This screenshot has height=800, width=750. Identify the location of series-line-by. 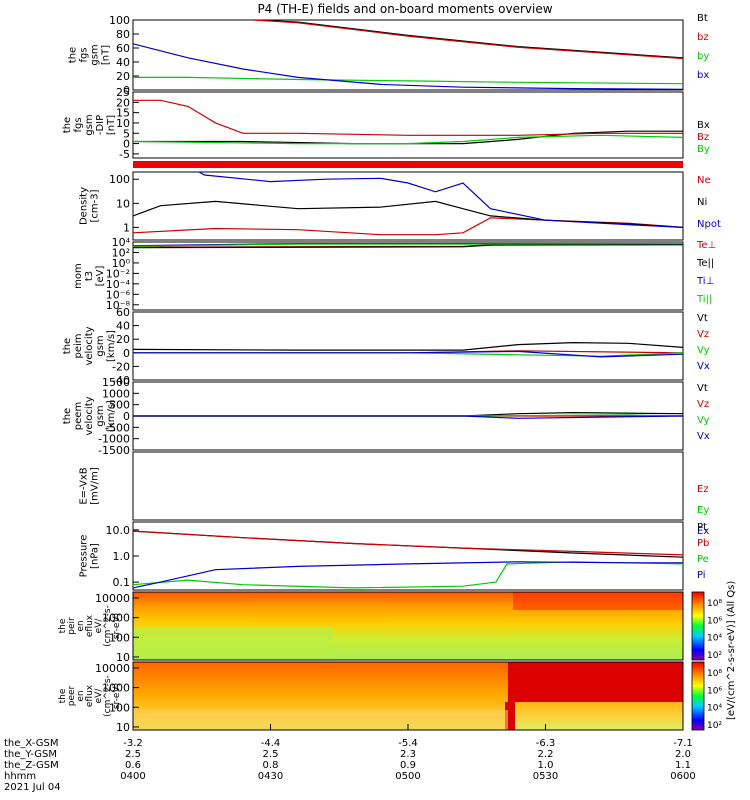
(408, 80).